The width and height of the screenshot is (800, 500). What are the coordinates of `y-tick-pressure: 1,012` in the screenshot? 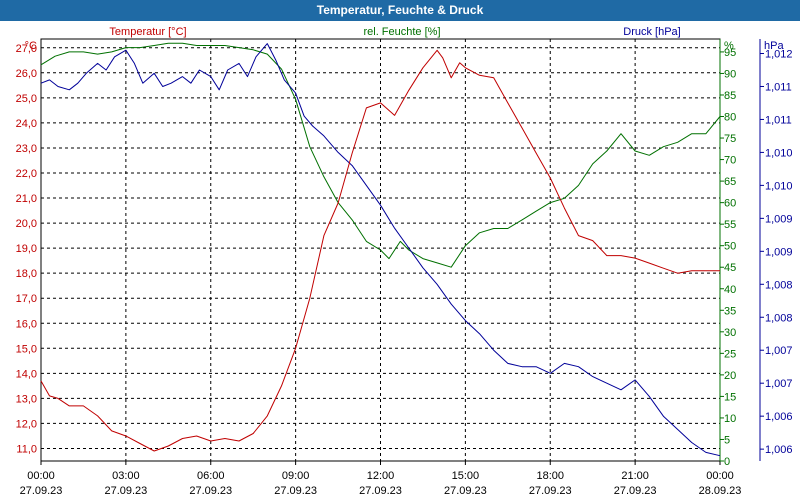 It's located at (779, 55).